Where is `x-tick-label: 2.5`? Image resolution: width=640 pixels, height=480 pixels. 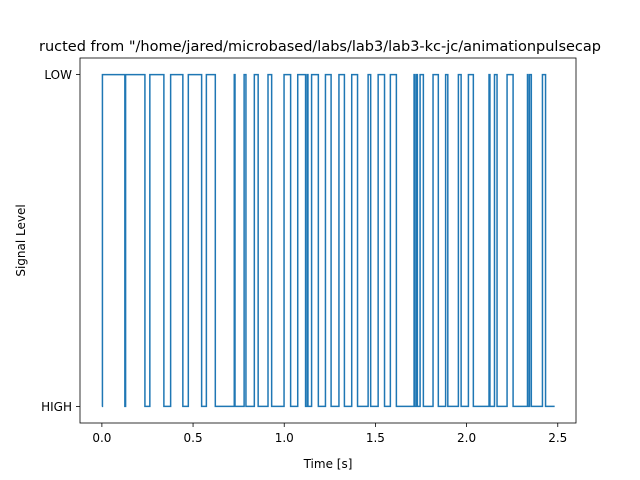 x-tick-label: 2.5 is located at coordinates (557, 438).